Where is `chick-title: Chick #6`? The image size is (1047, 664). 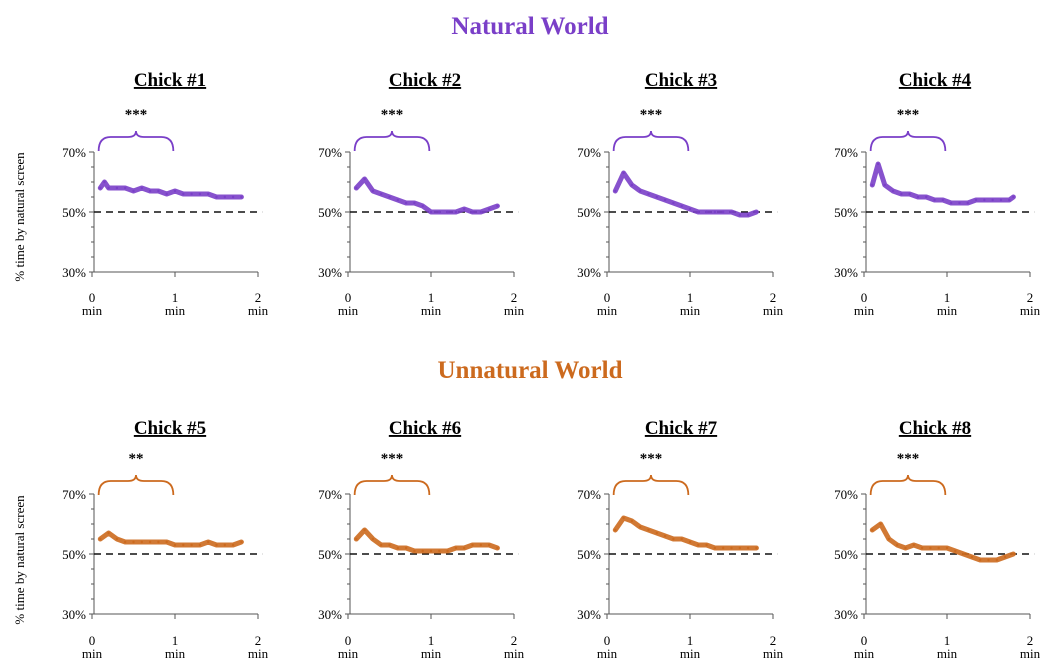
chick-title: Chick #6 is located at coordinates (425, 428).